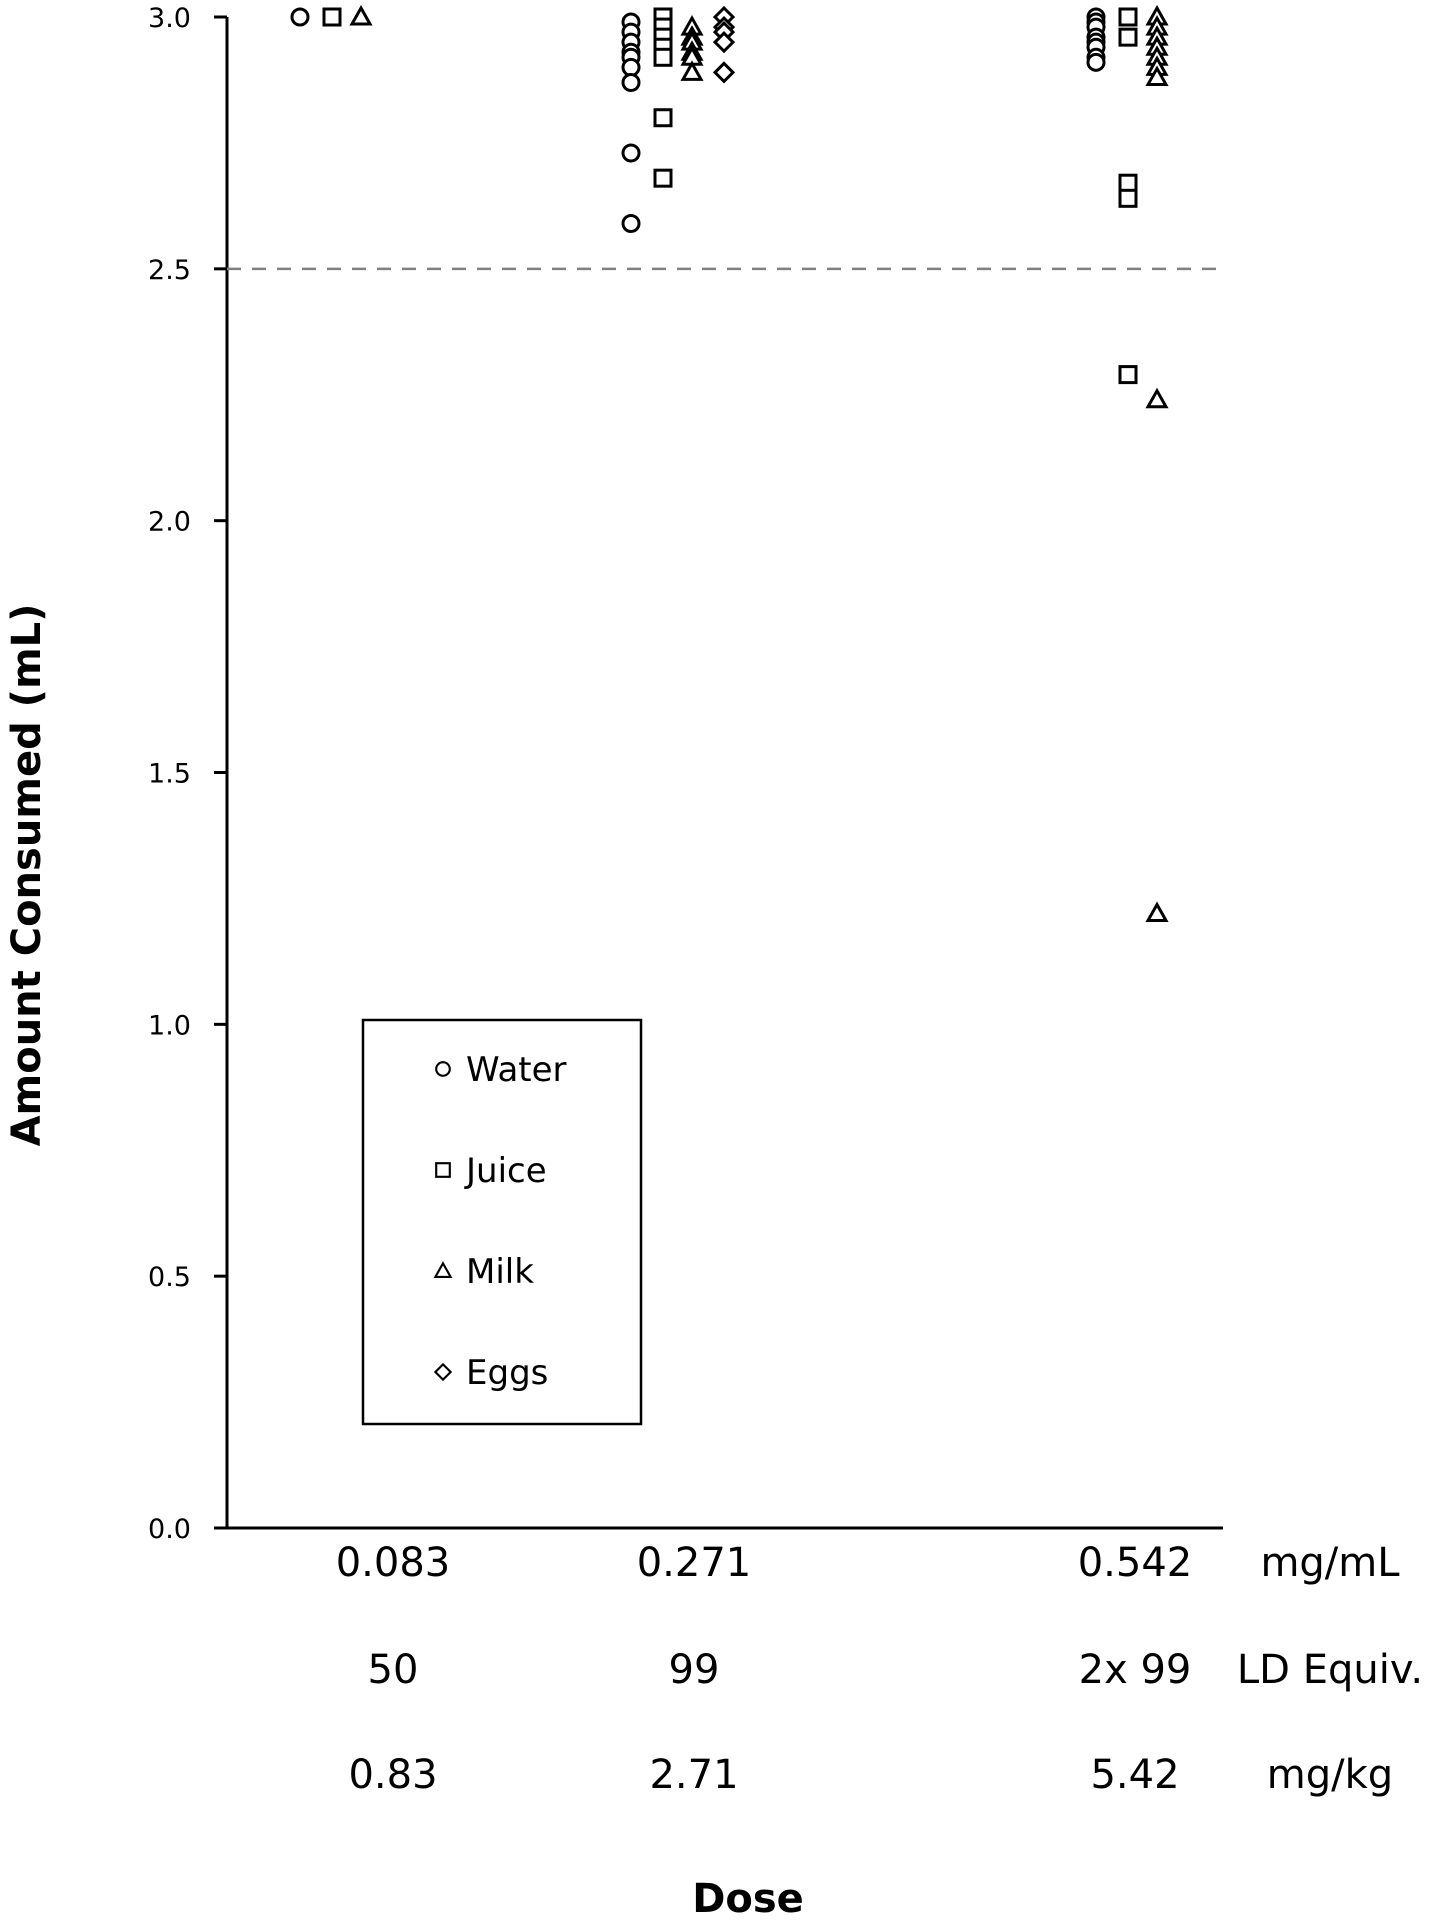  I want to click on dose-value: 5.42, so click(1134, 1775).